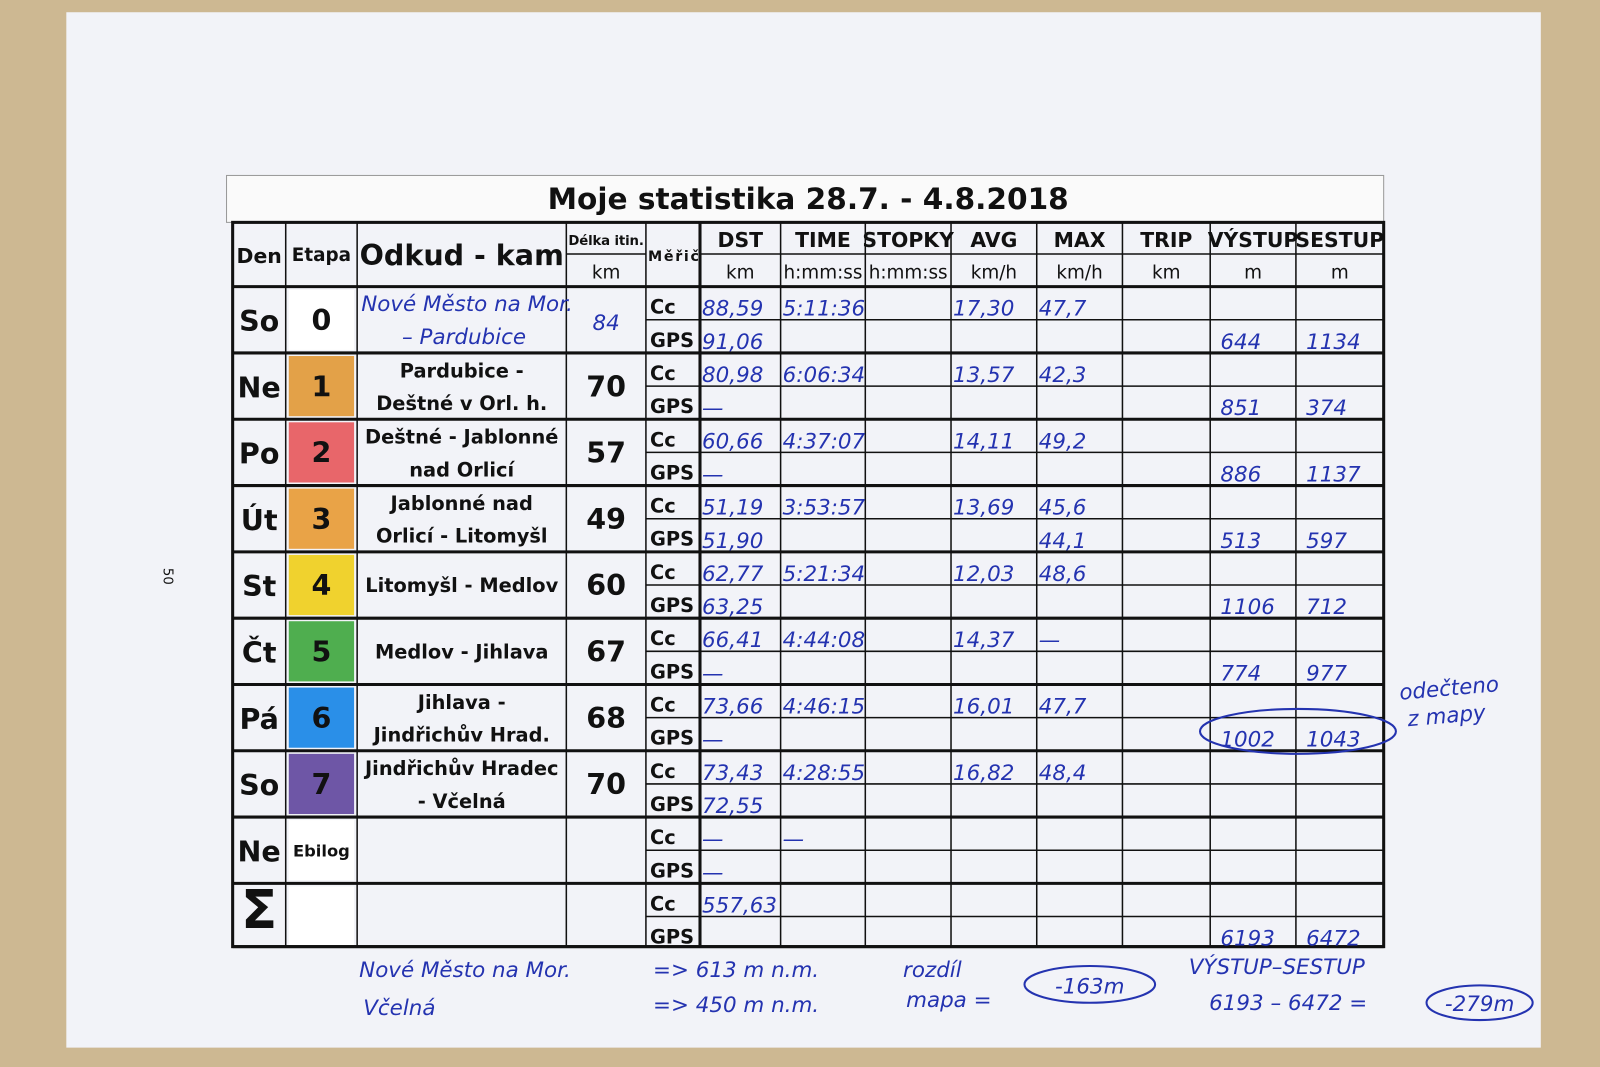 The width and height of the screenshot is (1600, 1067). Describe the element at coordinates (908, 240) in the screenshot. I see `column-name: STOPKY` at that location.